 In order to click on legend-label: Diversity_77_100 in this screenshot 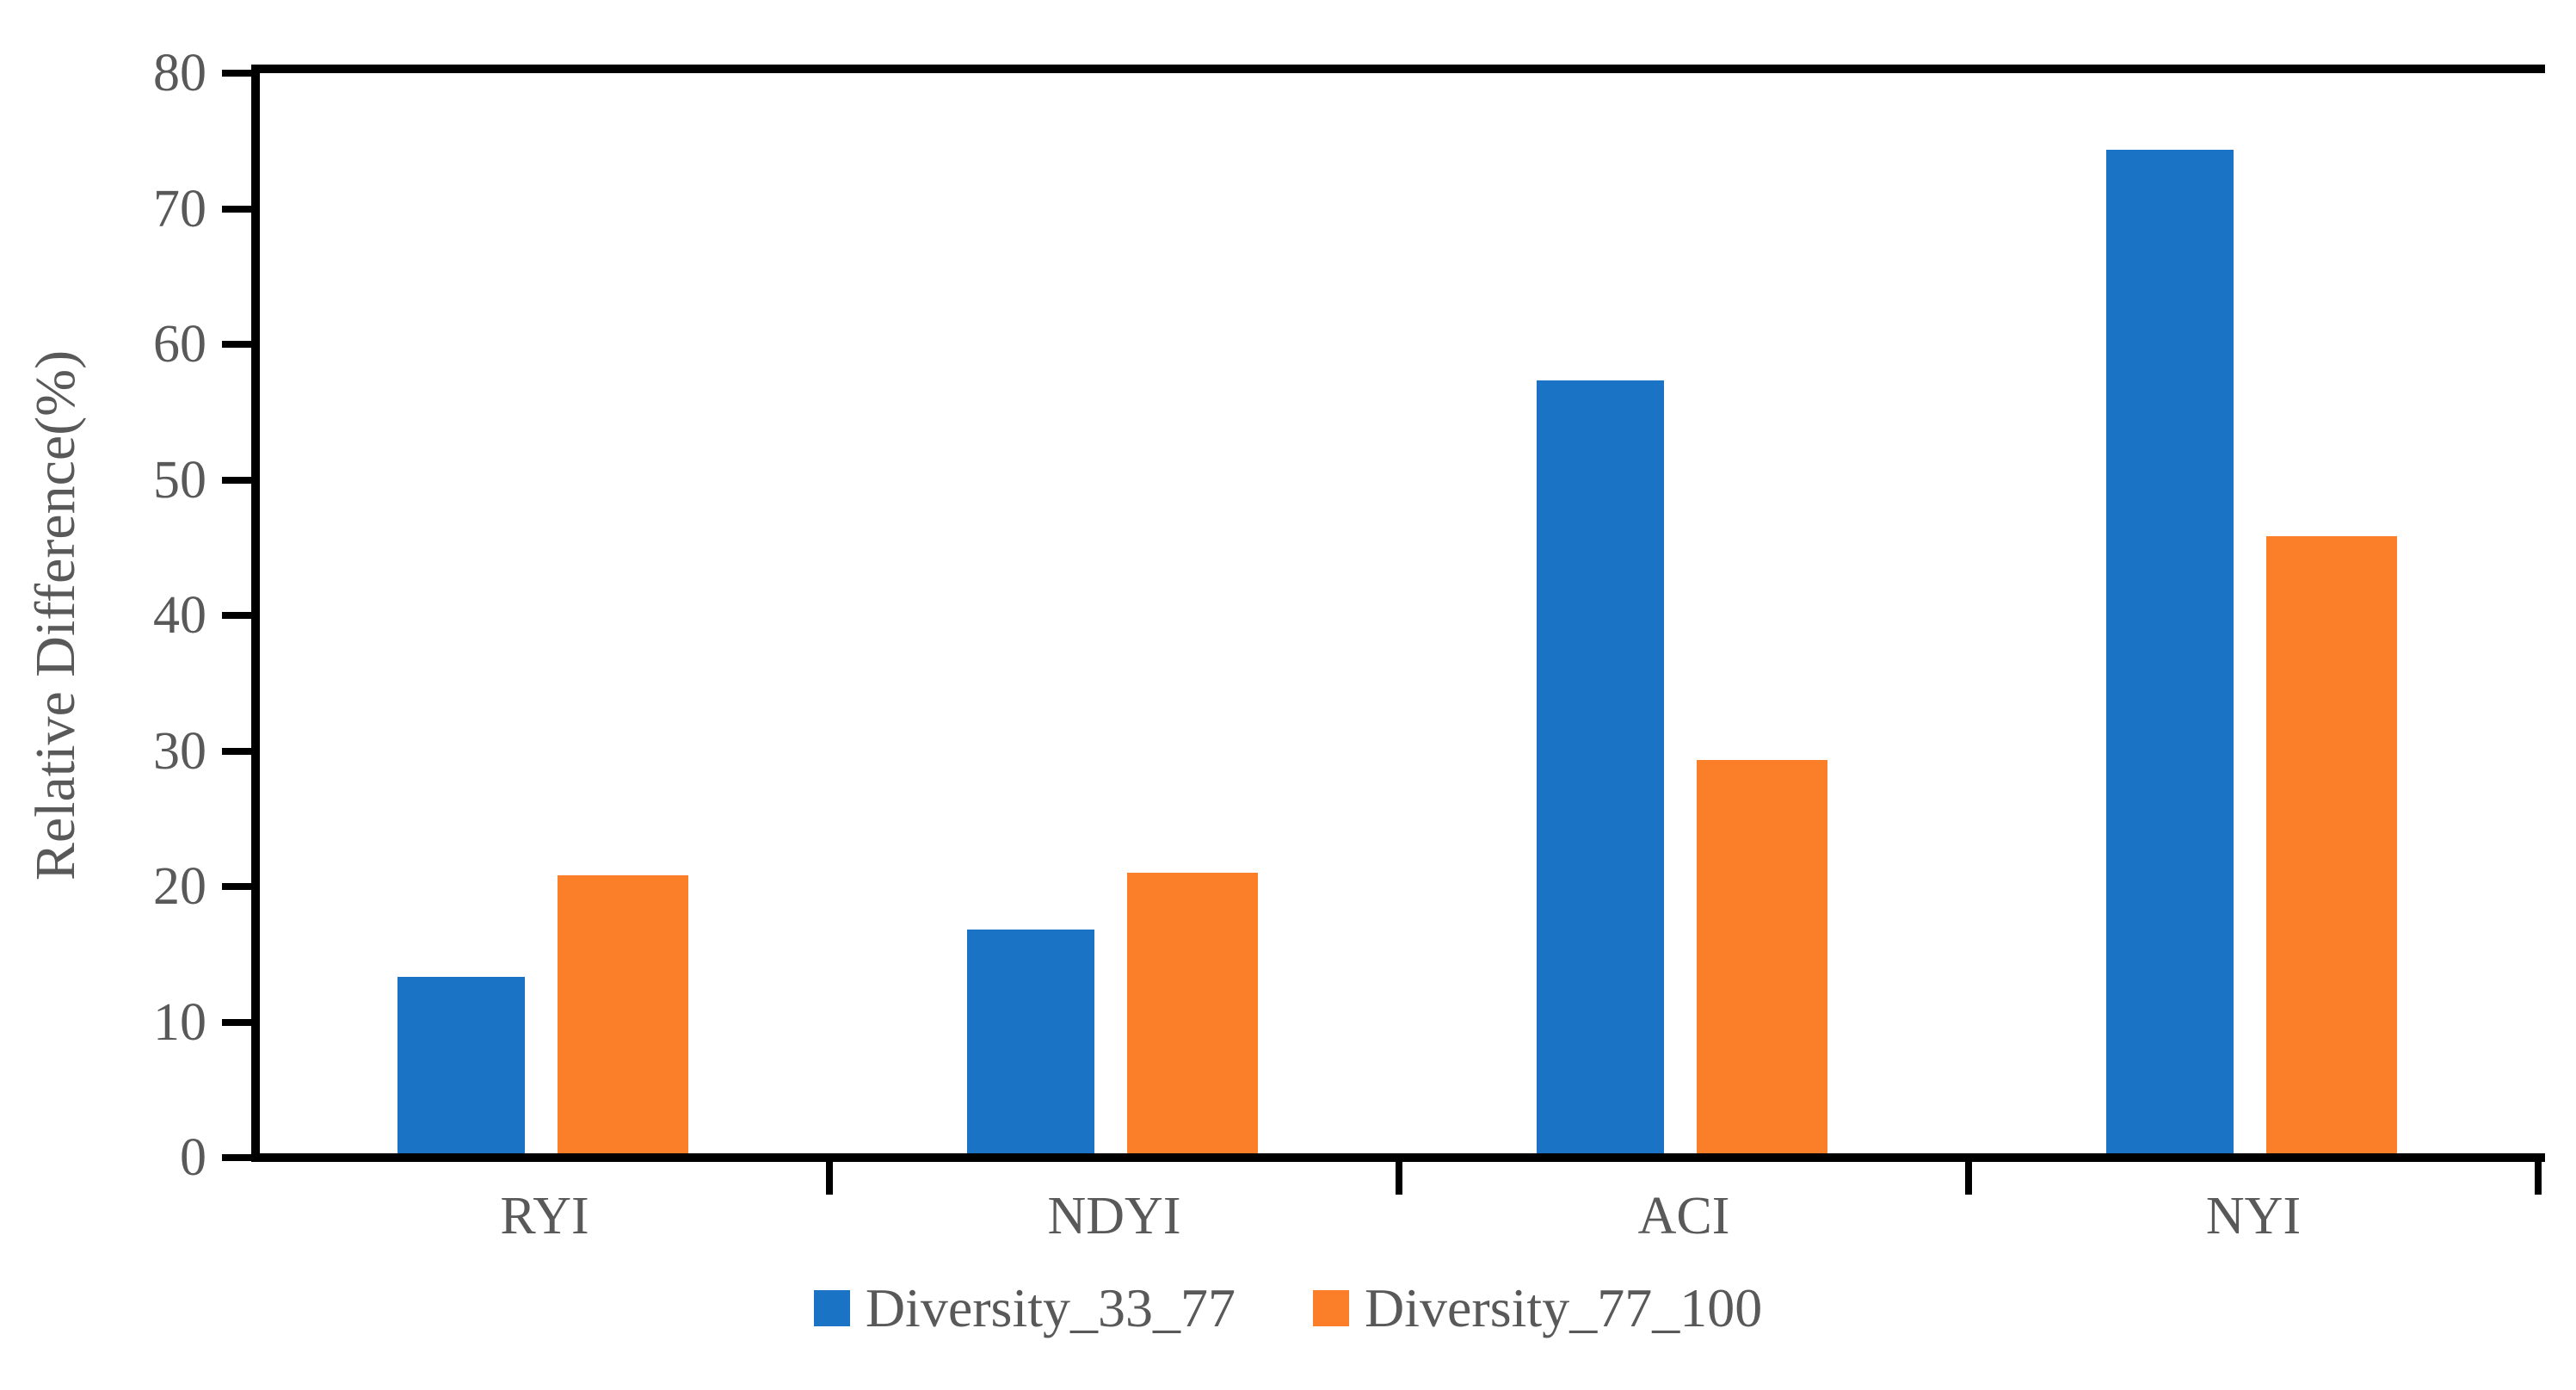, I will do `click(1564, 1307)`.